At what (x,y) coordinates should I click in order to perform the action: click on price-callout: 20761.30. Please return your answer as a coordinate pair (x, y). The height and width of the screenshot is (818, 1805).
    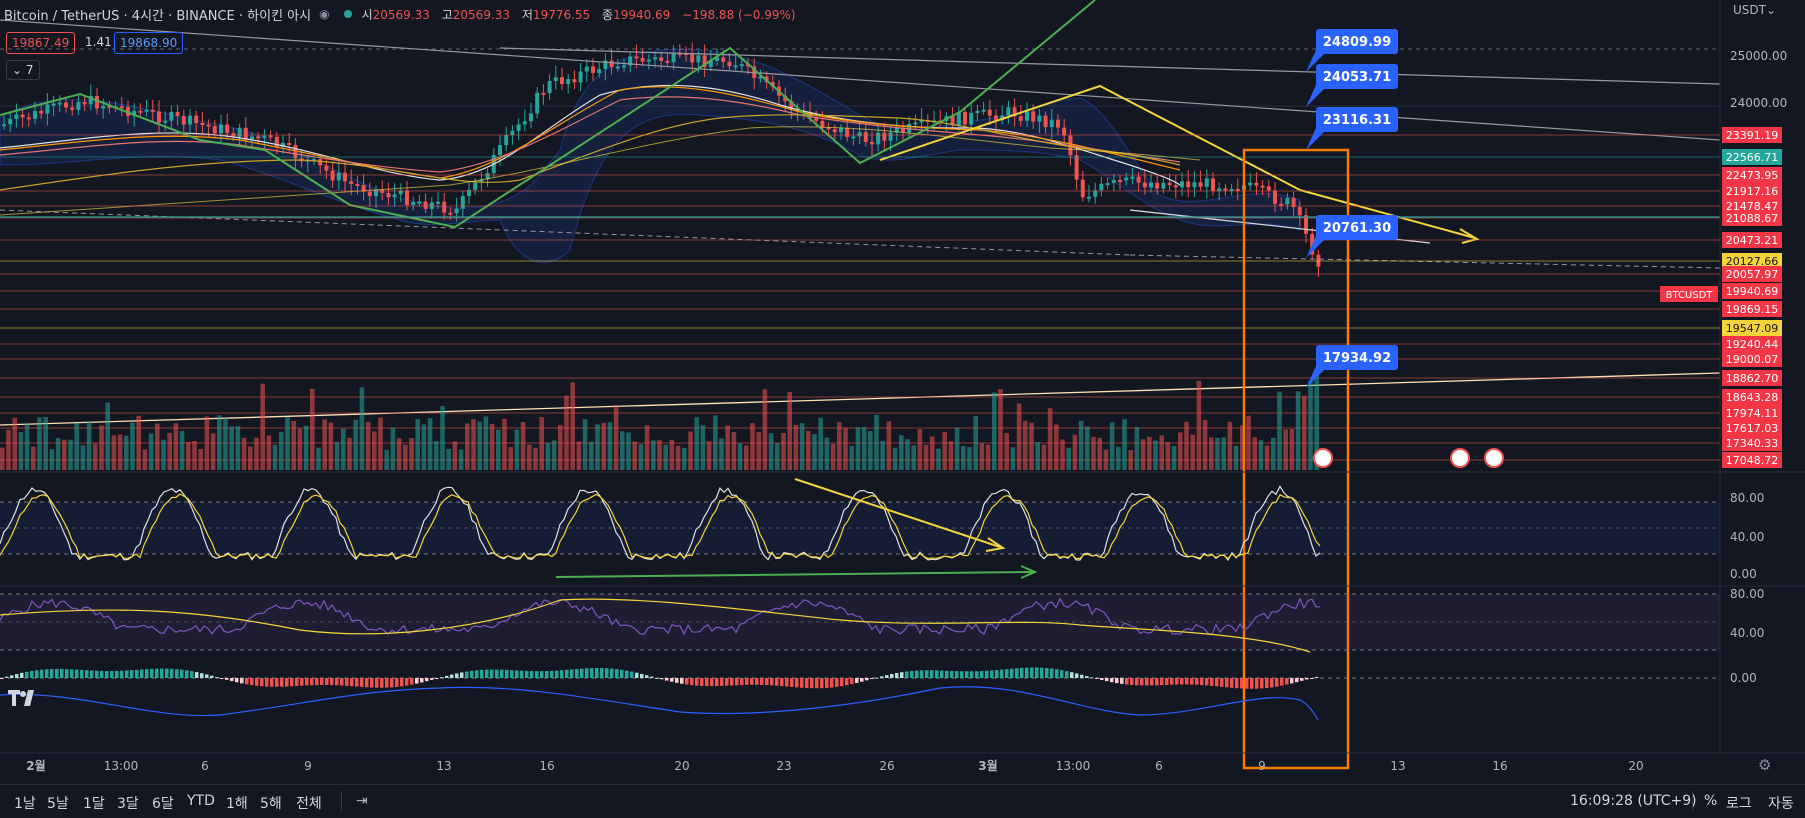
    Looking at the image, I should click on (1352, 236).